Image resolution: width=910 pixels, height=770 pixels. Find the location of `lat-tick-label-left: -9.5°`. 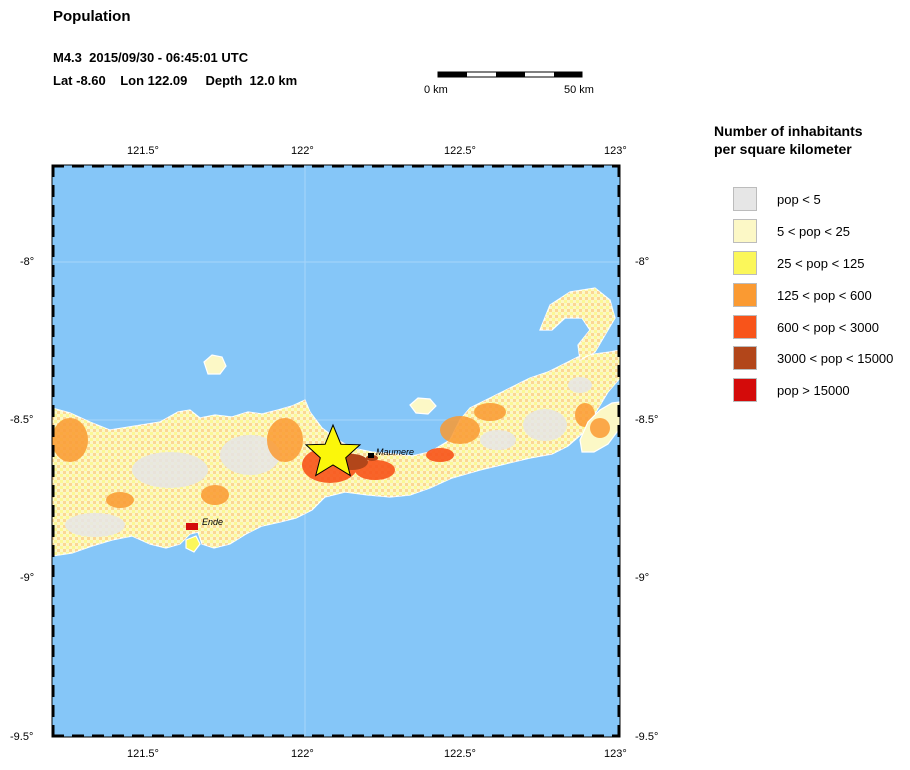

lat-tick-label-left: -9.5° is located at coordinates (22, 737).